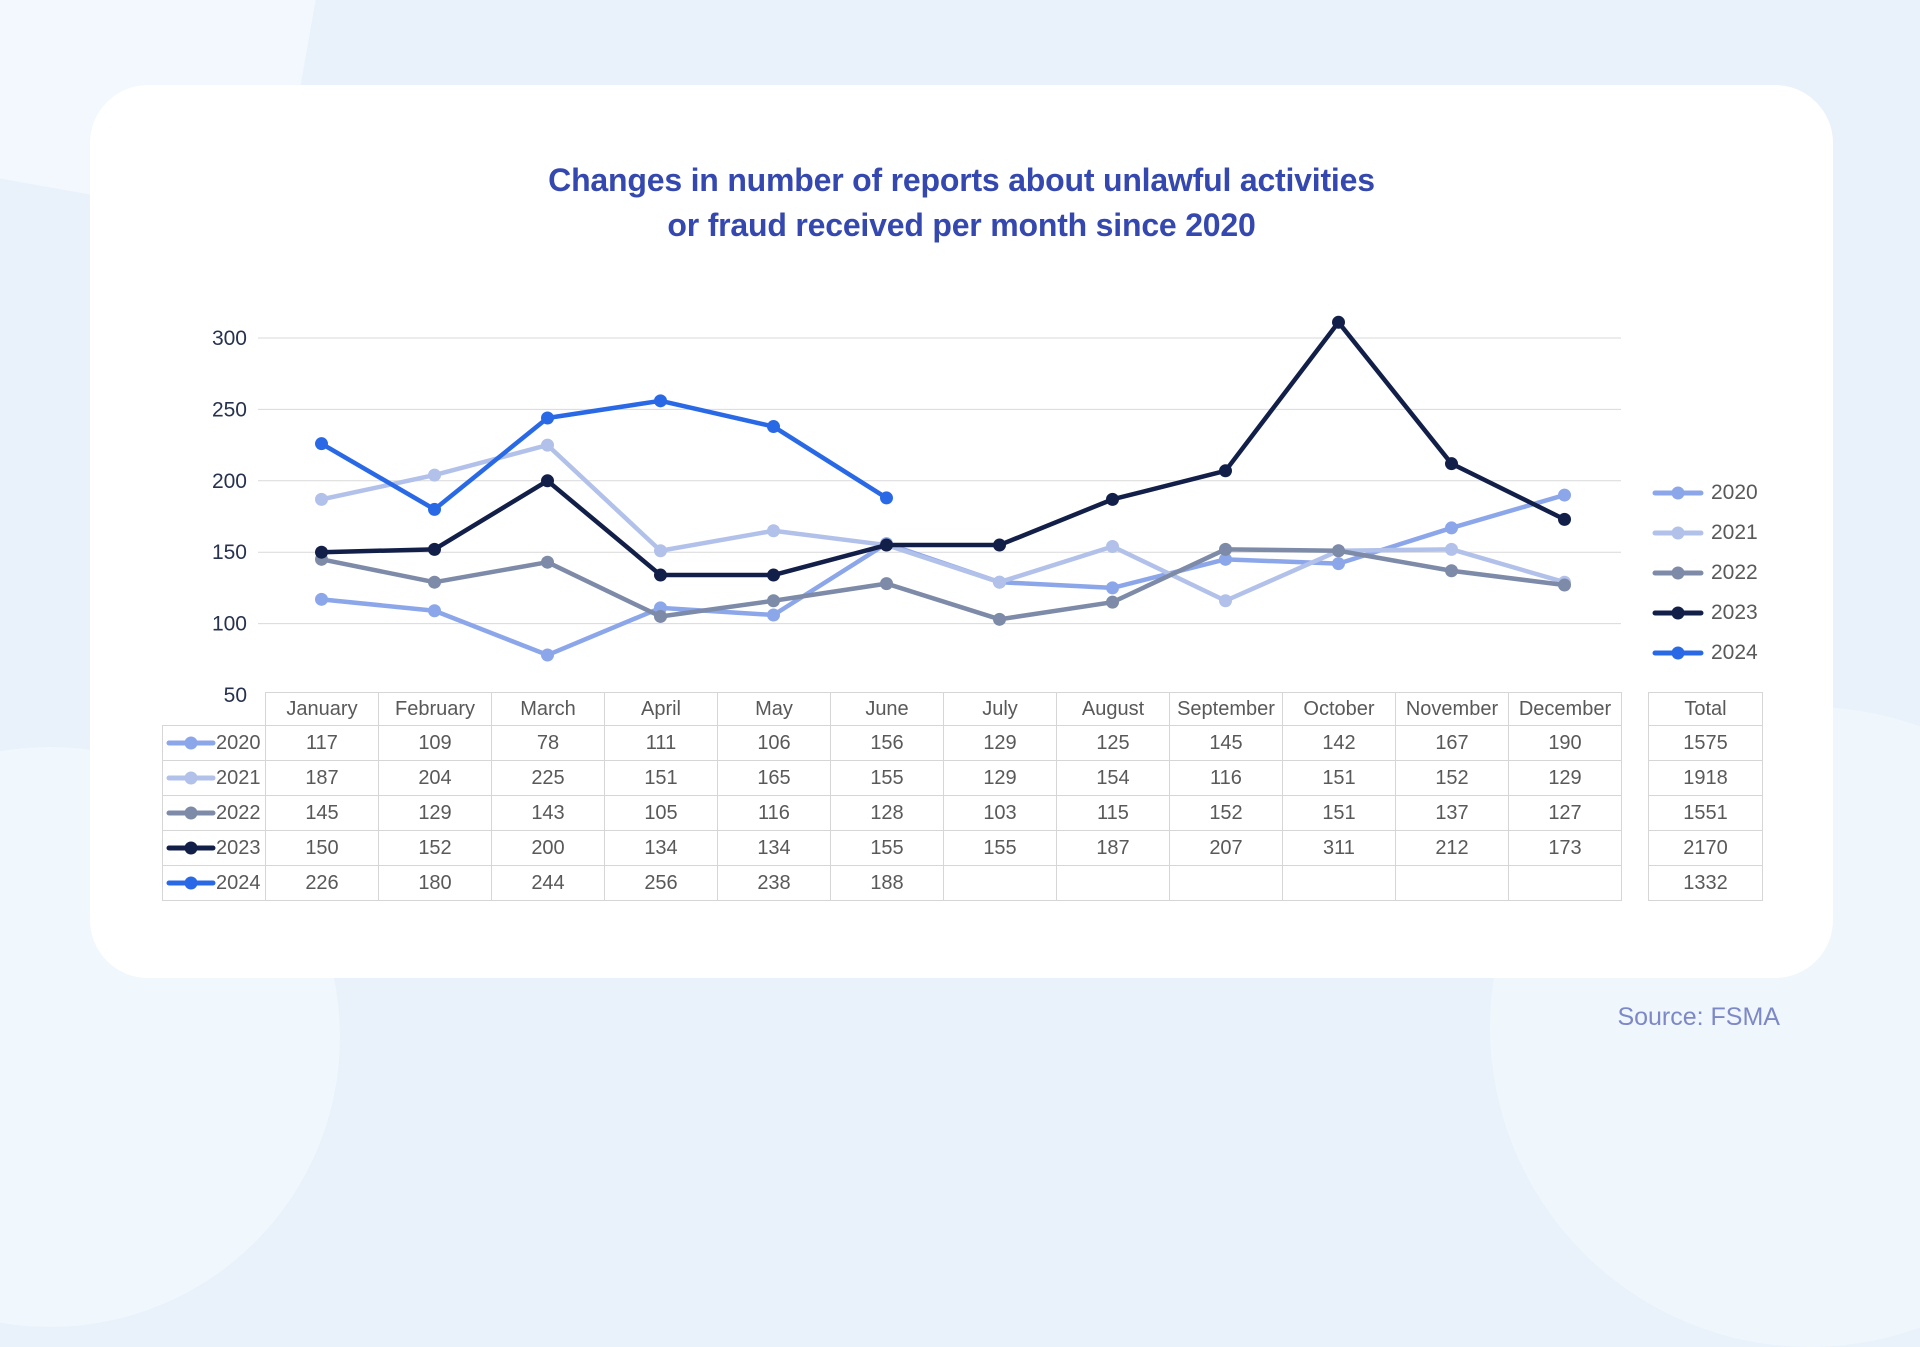 The height and width of the screenshot is (1347, 1920). Describe the element at coordinates (435, 743) in the screenshot. I see `value-cell: 109` at that location.